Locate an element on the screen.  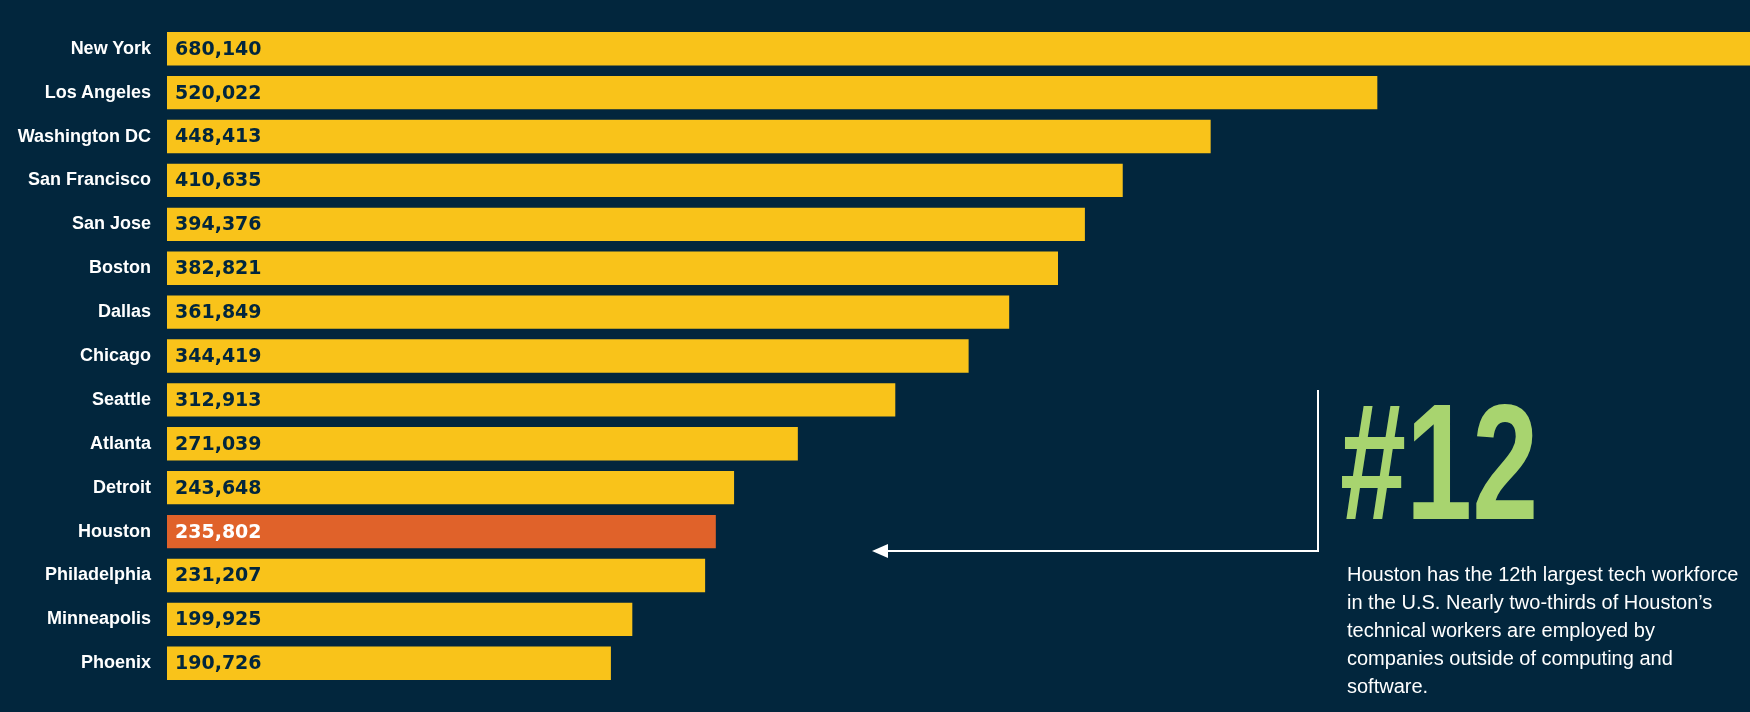
data-label: 271,039 is located at coordinates (218, 442).